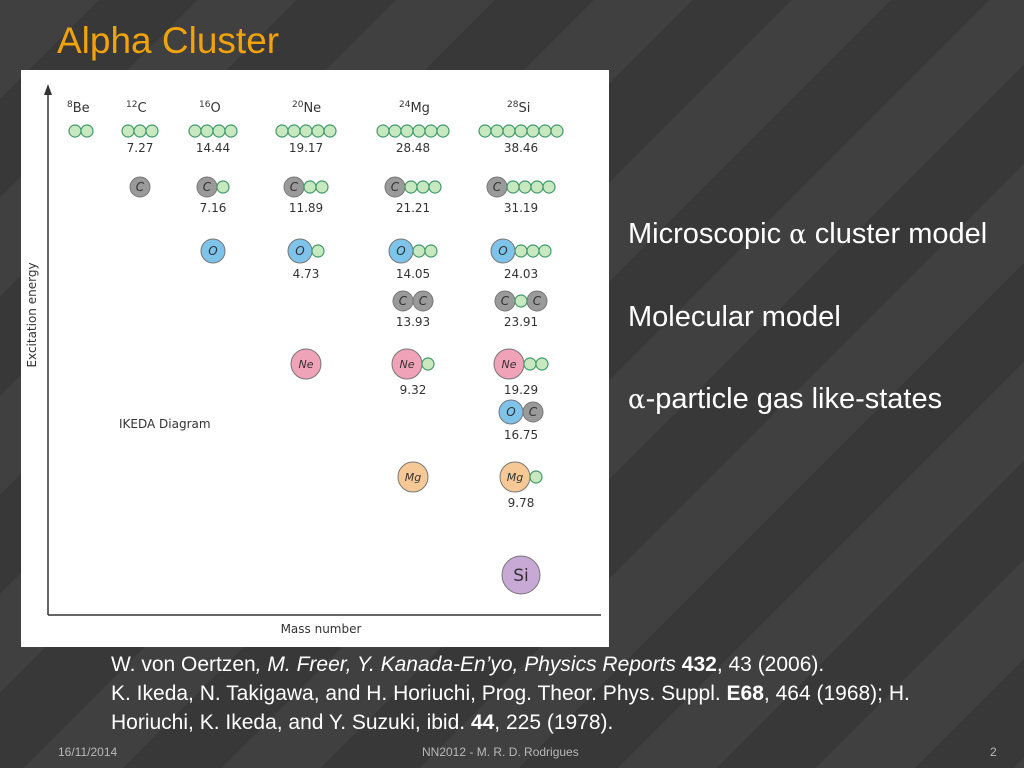 This screenshot has height=768, width=1024. Describe the element at coordinates (413, 195) in the screenshot. I see `cluster-config: C 21.21` at that location.